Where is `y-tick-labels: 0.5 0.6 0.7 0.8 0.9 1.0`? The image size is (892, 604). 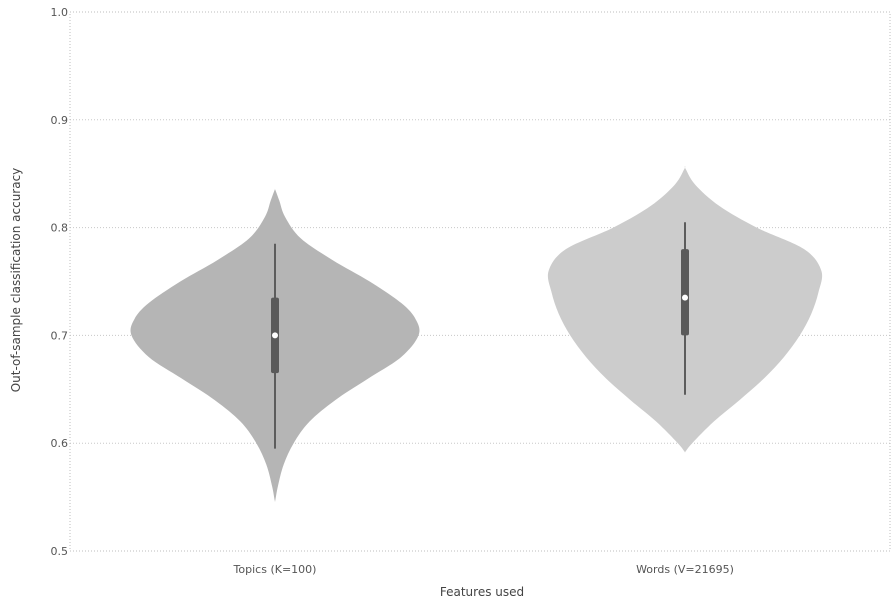
y-tick-labels: 0.5 0.6 0.7 0.8 0.9 1.0 is located at coordinates (60, 282).